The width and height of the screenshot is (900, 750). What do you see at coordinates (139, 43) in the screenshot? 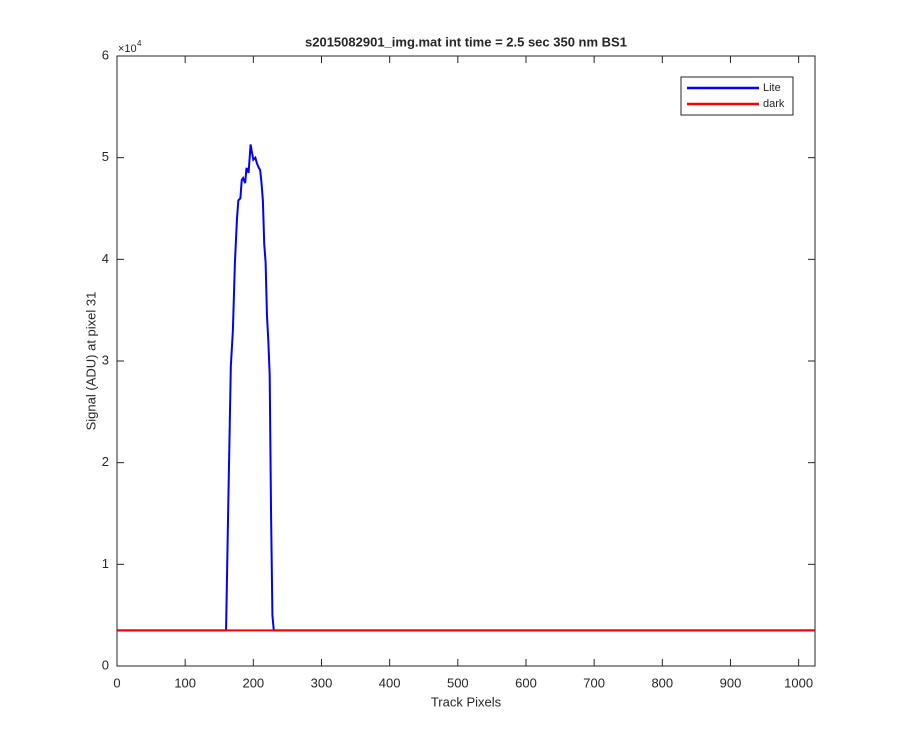
I see `y-multiplier-exponent: 4` at bounding box center [139, 43].